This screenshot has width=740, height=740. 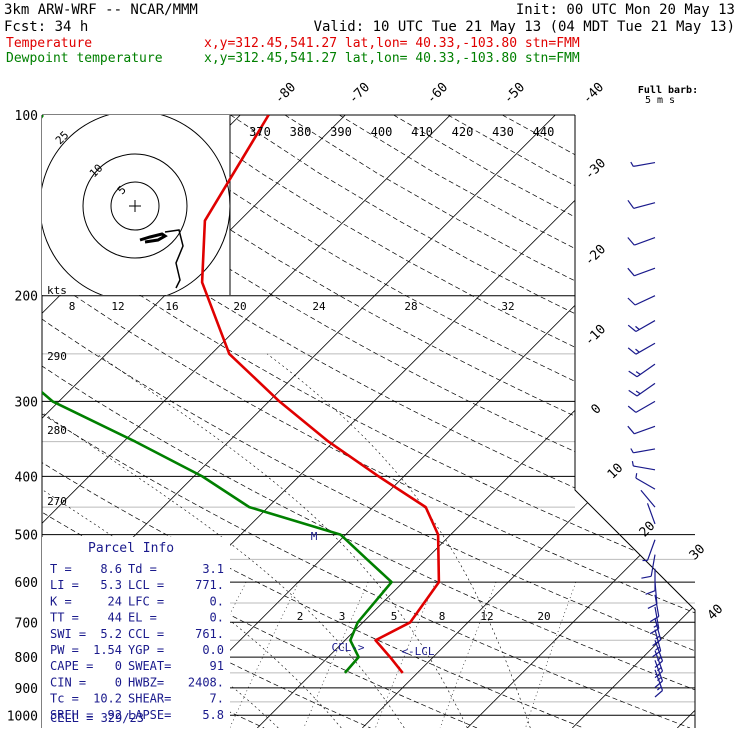 What do you see at coordinates (26, 689) in the screenshot?
I see `pressure-label: 900` at bounding box center [26, 689].